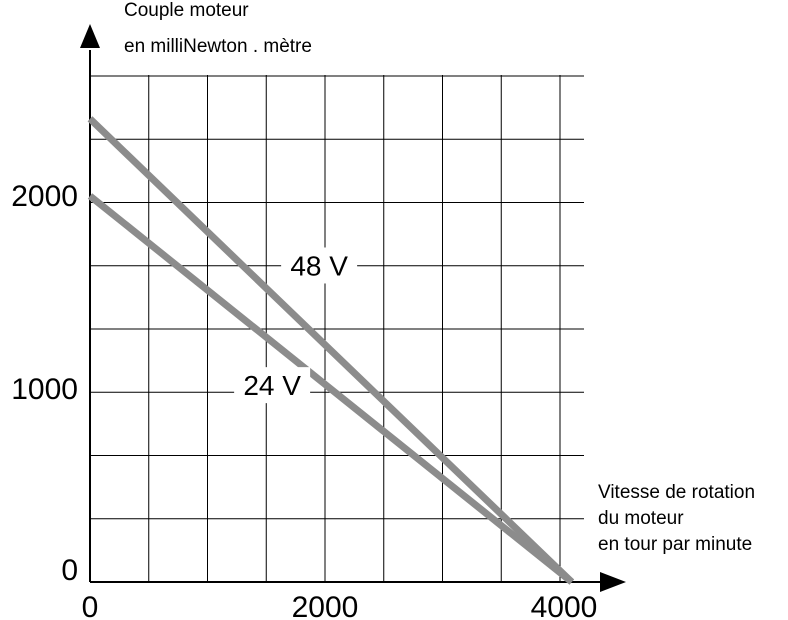  Describe the element at coordinates (564, 605) in the screenshot. I see `x-tick-label: 4000` at that location.